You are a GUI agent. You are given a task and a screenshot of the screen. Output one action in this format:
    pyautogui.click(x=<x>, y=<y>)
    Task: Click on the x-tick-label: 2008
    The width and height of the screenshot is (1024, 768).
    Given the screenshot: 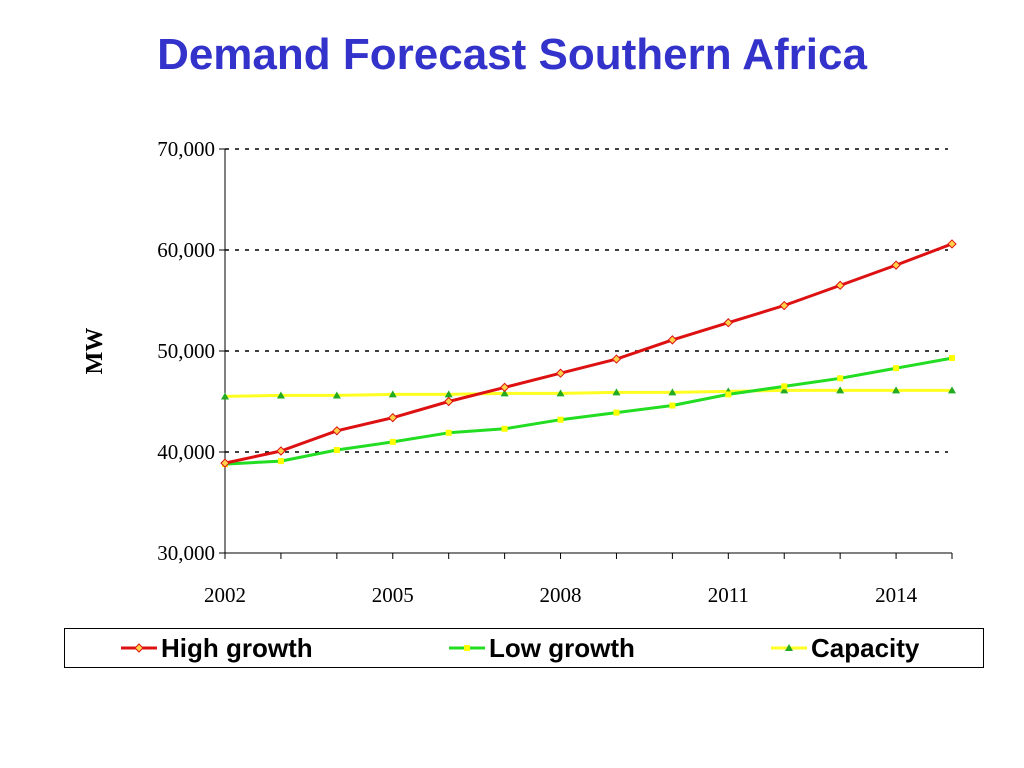 What is the action you would take?
    pyautogui.click(x=561, y=595)
    